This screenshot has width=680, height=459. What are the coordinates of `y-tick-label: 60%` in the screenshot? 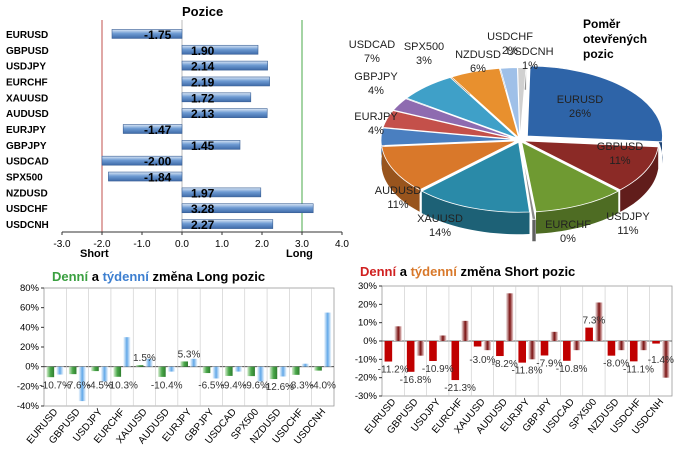 It's located at (30, 308).